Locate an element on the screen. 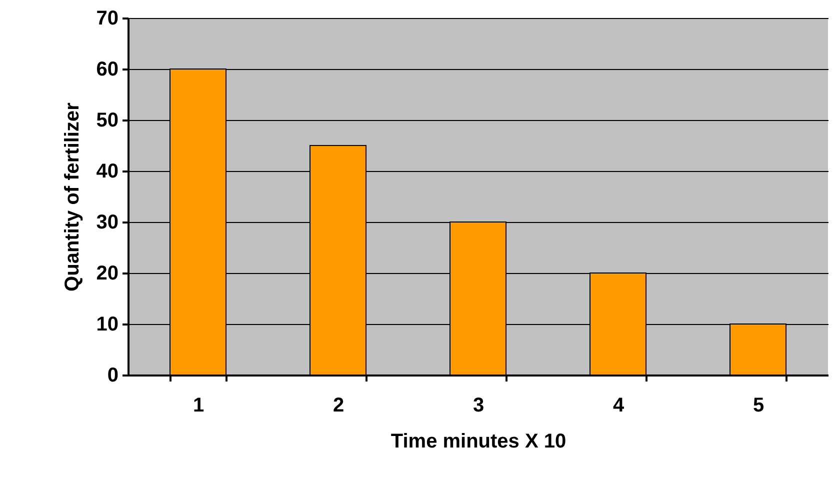  y-tick-label: 50 is located at coordinates (107, 121).